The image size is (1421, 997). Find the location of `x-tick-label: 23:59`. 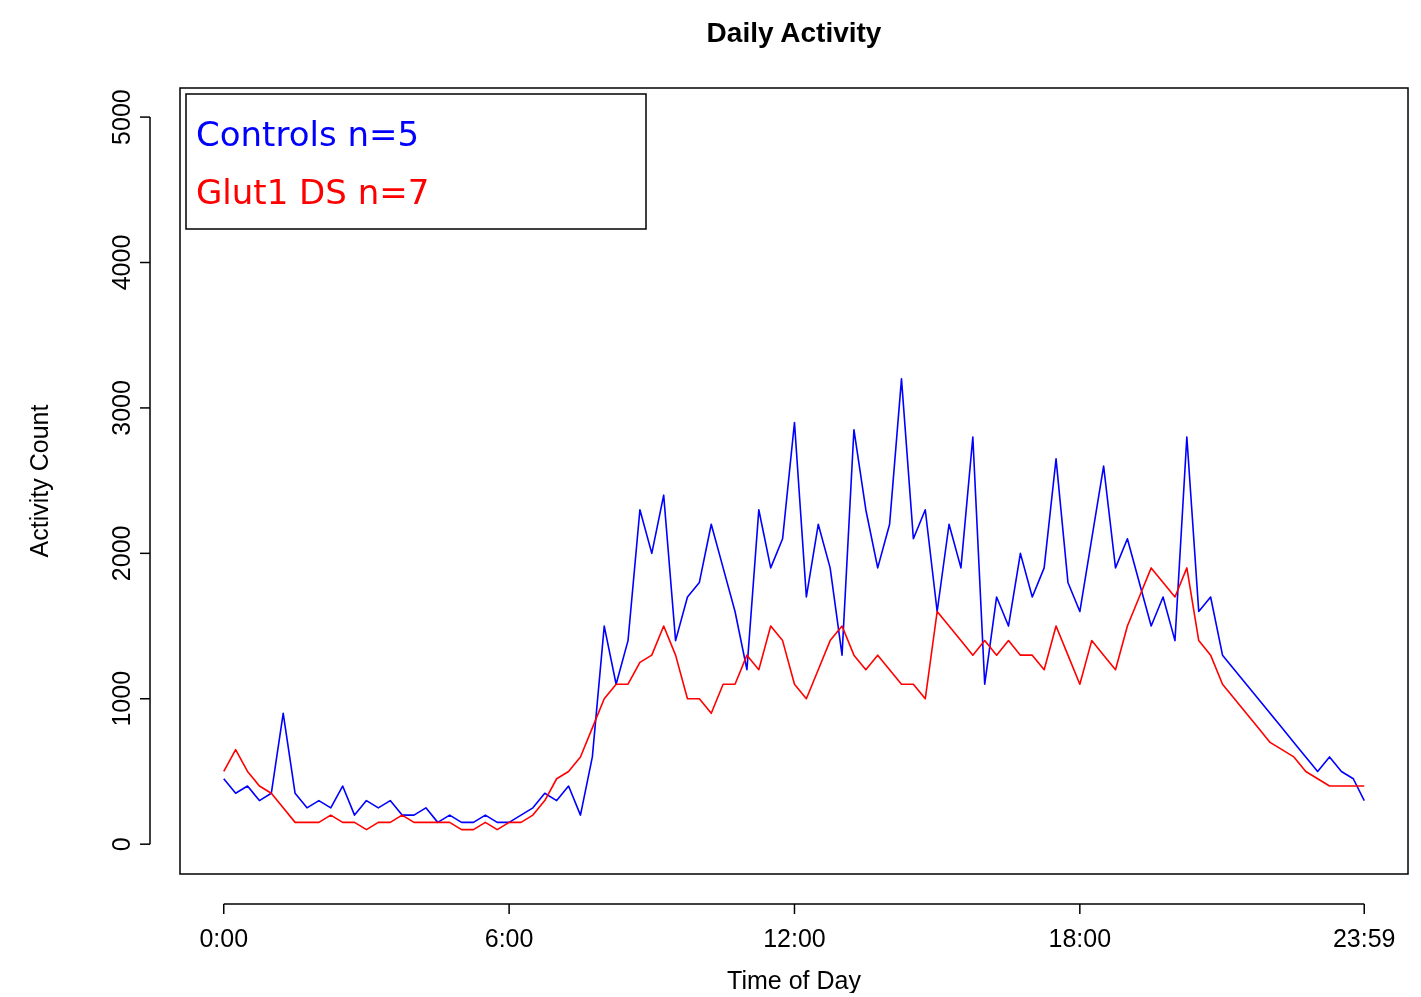

x-tick-label: 23:59 is located at coordinates (1364, 938).